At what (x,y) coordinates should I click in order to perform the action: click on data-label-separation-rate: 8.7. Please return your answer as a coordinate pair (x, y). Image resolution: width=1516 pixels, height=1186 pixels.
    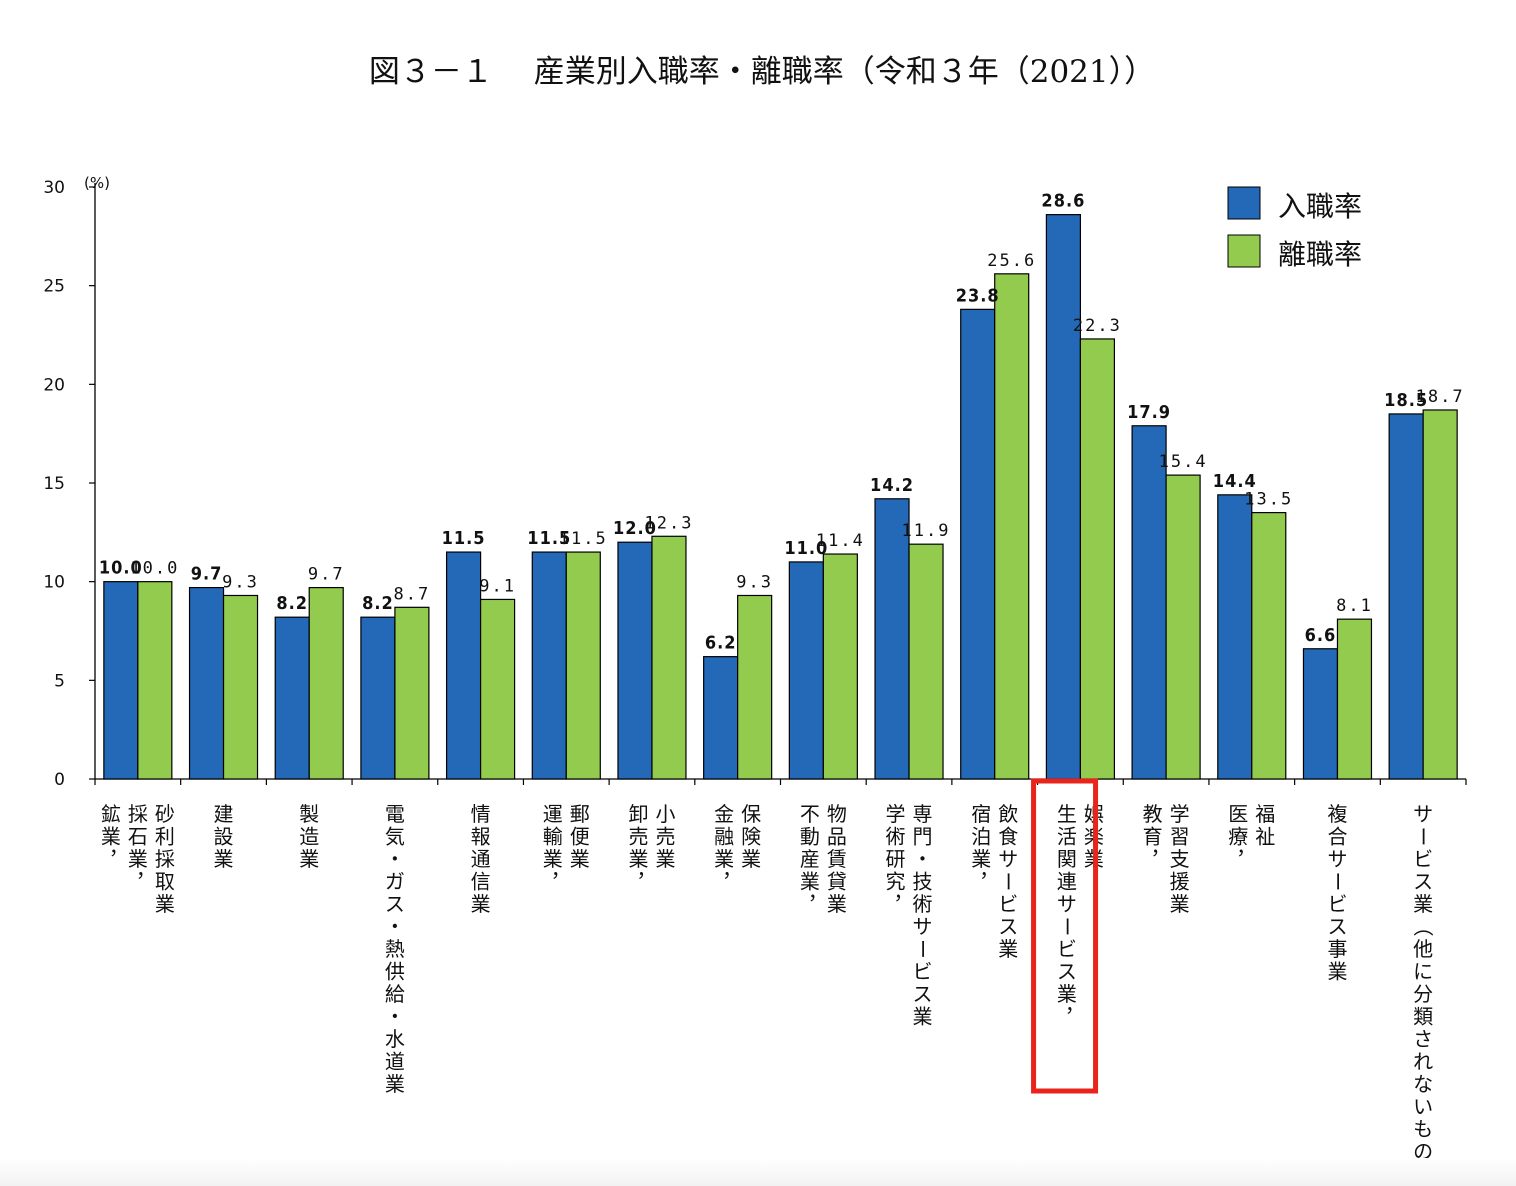
    Looking at the image, I should click on (412, 594).